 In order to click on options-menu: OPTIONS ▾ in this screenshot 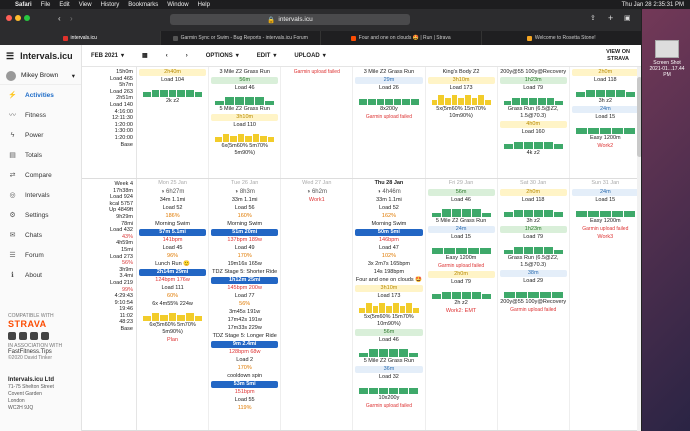, I will do `click(222, 56)`.